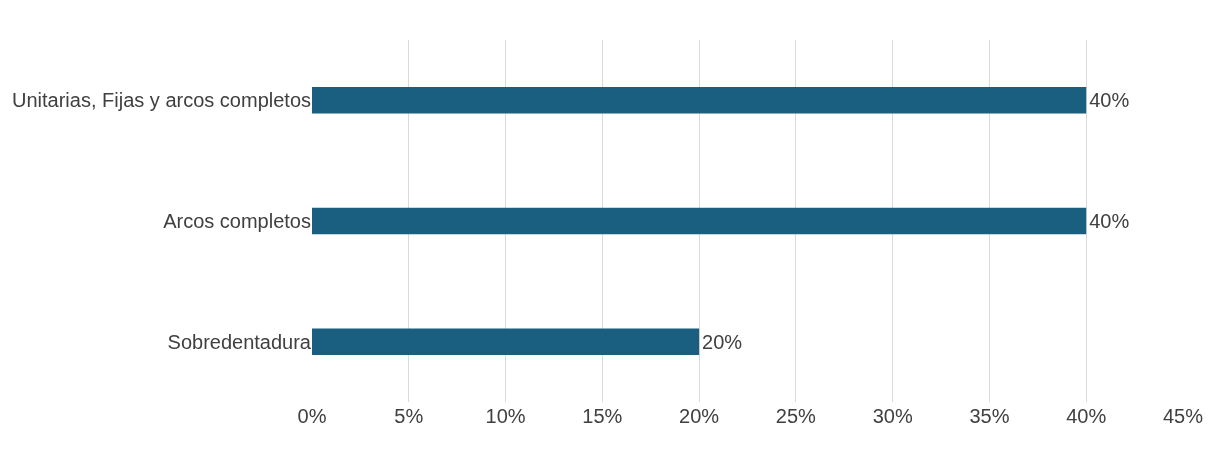 This screenshot has height=462, width=1215. Describe the element at coordinates (796, 416) in the screenshot. I see `x-tick-label: 25%` at that location.